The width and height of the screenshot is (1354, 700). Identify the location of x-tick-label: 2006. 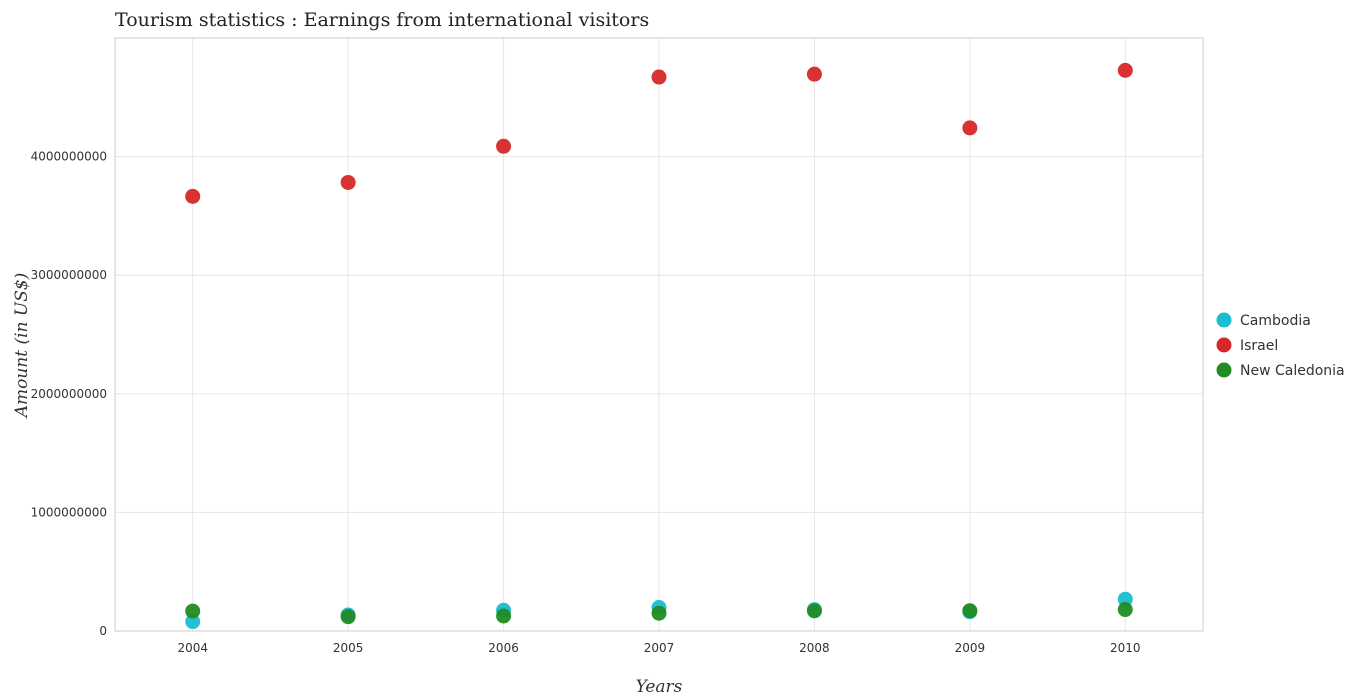
(503, 648).